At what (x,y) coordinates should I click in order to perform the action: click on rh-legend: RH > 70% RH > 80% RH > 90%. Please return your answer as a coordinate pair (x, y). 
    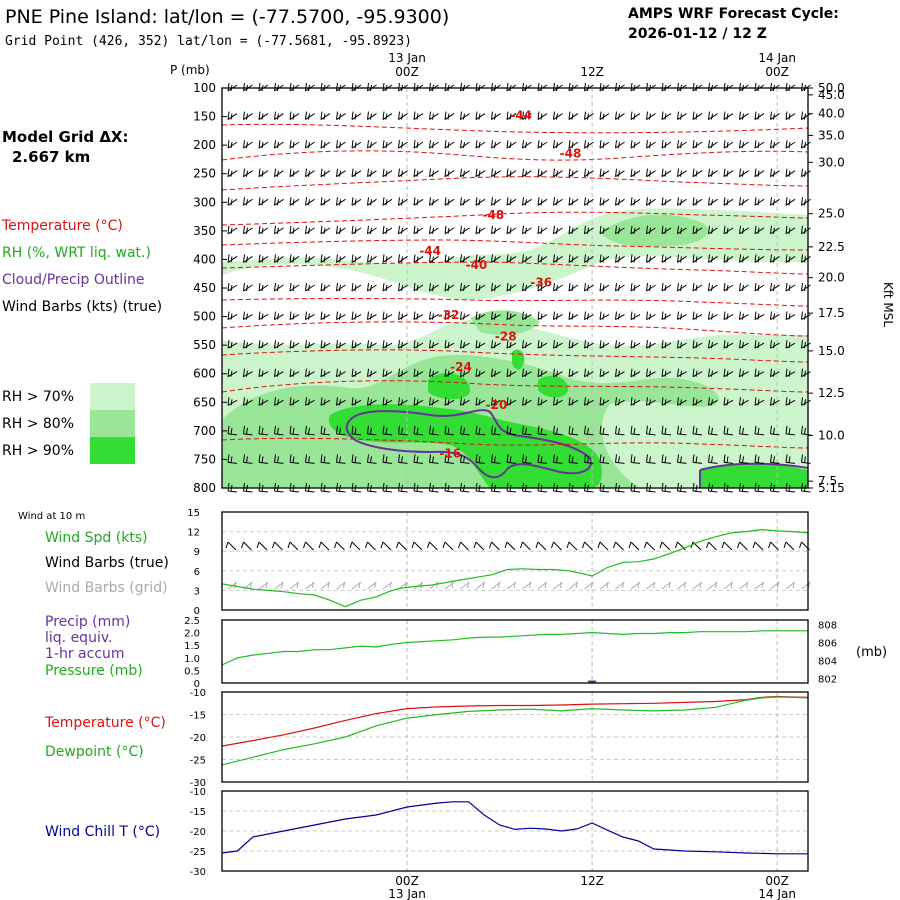
    Looking at the image, I should click on (68, 423).